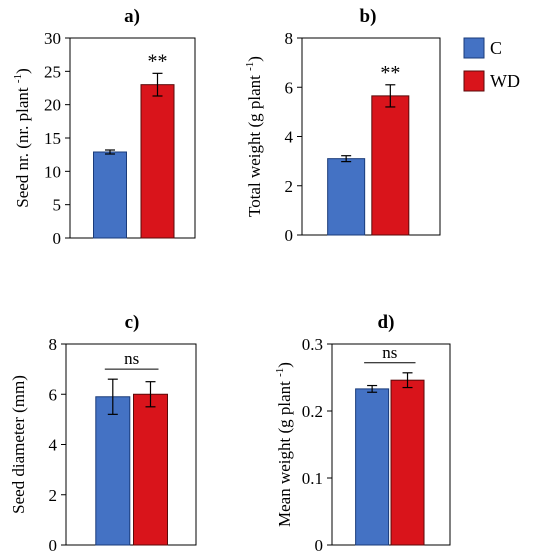  Describe the element at coordinates (52, 38) in the screenshot. I see `y-tick-label: 30` at that location.